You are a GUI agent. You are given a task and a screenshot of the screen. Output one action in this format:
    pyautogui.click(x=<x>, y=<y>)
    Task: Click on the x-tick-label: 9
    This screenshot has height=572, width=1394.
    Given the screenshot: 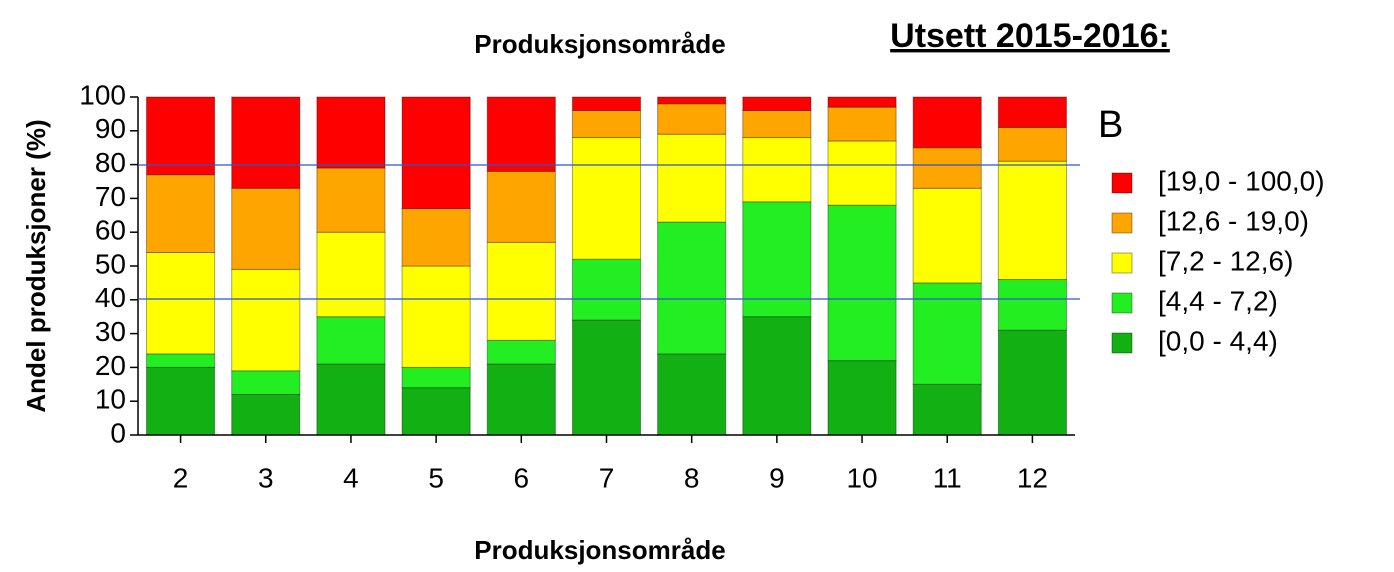 What is the action you would take?
    pyautogui.click(x=777, y=477)
    